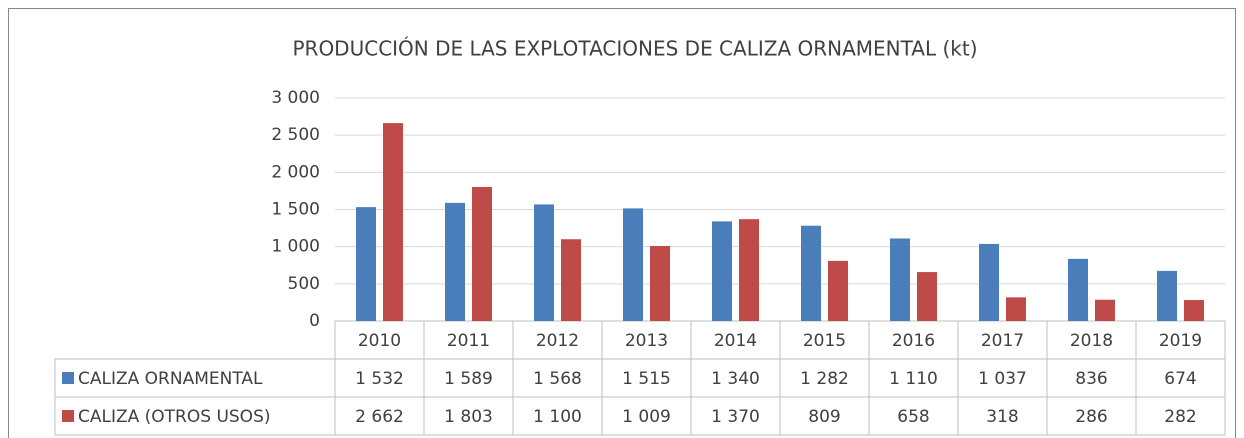  What do you see at coordinates (295, 247) in the screenshot?
I see `y-tick-label: 1 000` at bounding box center [295, 247].